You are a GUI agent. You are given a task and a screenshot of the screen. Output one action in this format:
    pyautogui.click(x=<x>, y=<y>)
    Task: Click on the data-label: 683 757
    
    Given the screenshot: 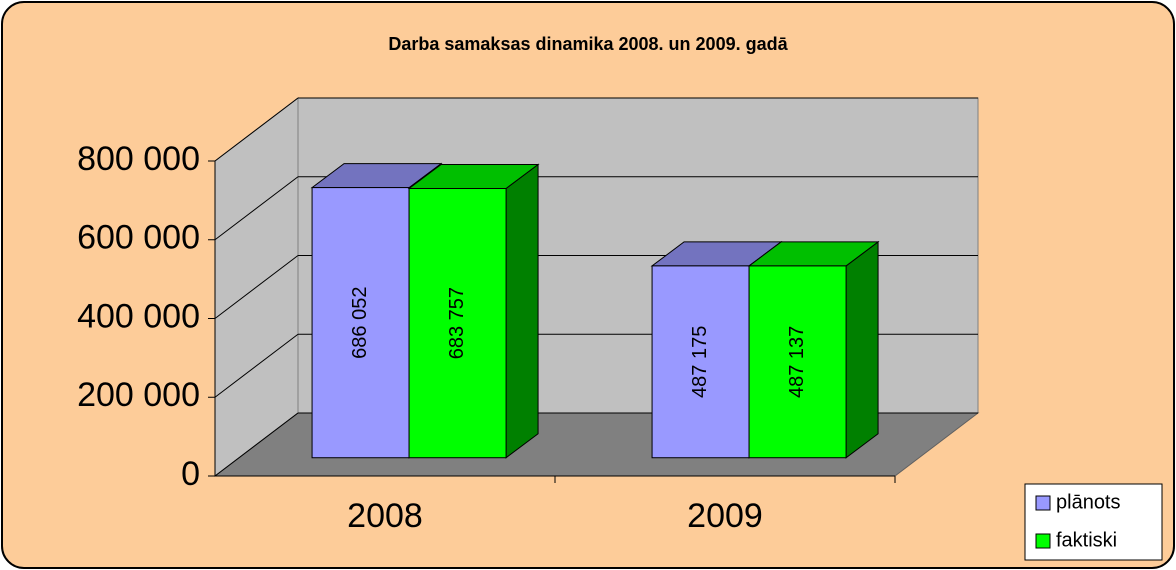 What is the action you would take?
    pyautogui.click(x=457, y=323)
    